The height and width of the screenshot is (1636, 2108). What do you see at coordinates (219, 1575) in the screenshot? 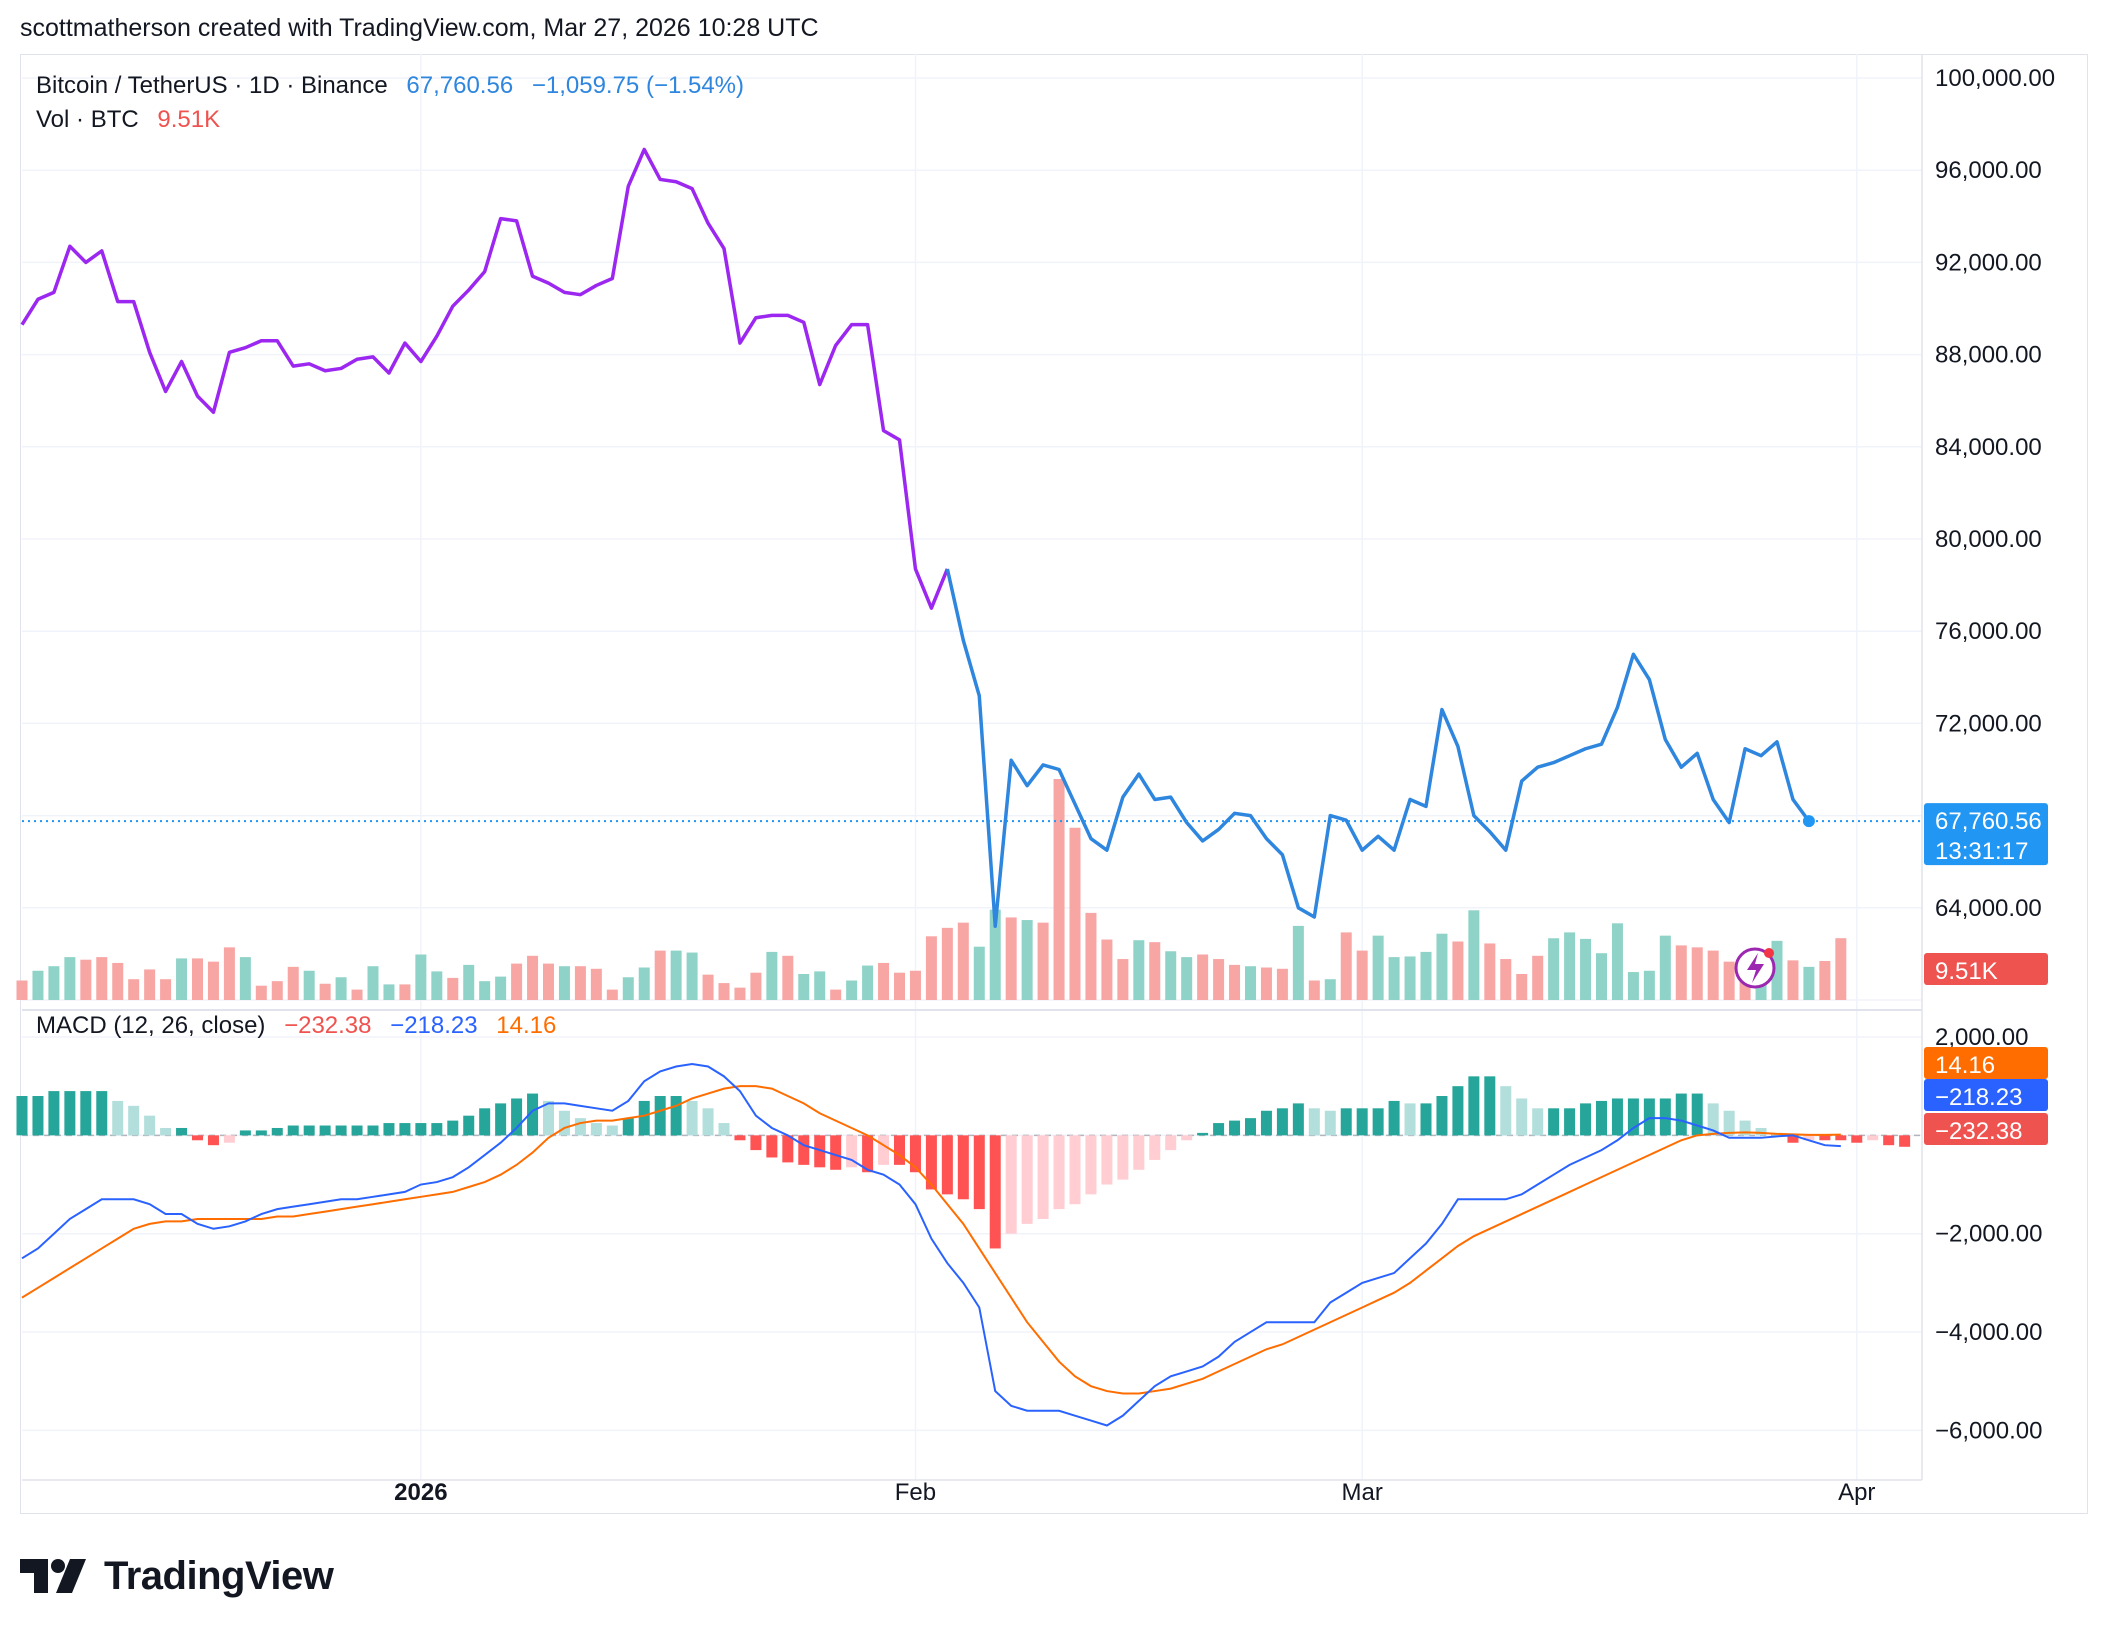
I see `tradingview-brand: TradingView` at bounding box center [219, 1575].